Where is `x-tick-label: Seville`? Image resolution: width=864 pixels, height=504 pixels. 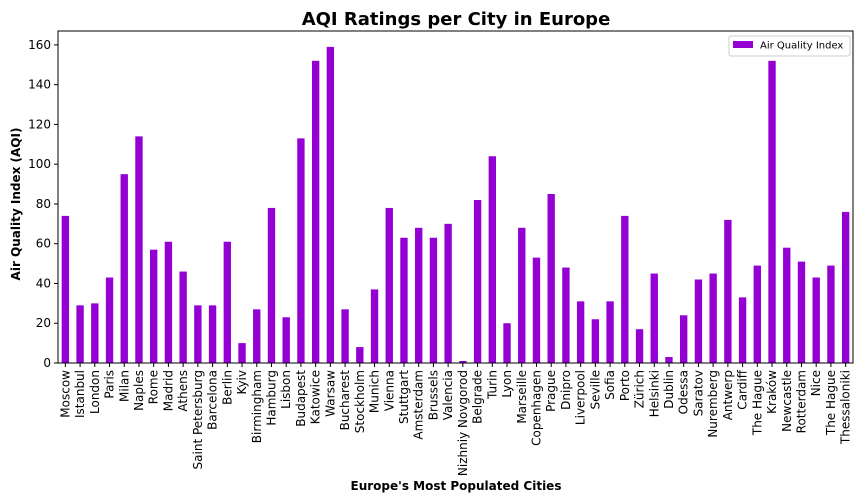 x-tick-label: Seville is located at coordinates (595, 390).